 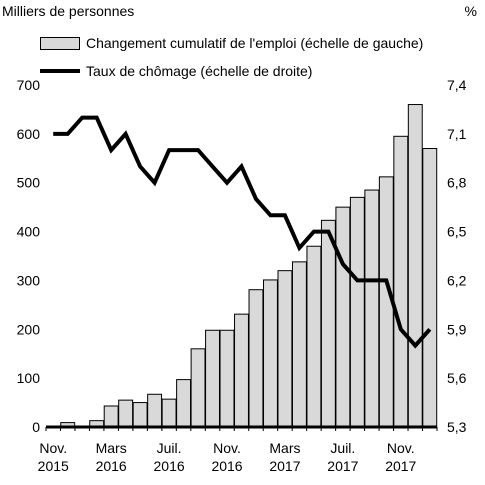 What do you see at coordinates (68, 11) in the screenshot?
I see `left-axis-title: Milliers de personnes` at bounding box center [68, 11].